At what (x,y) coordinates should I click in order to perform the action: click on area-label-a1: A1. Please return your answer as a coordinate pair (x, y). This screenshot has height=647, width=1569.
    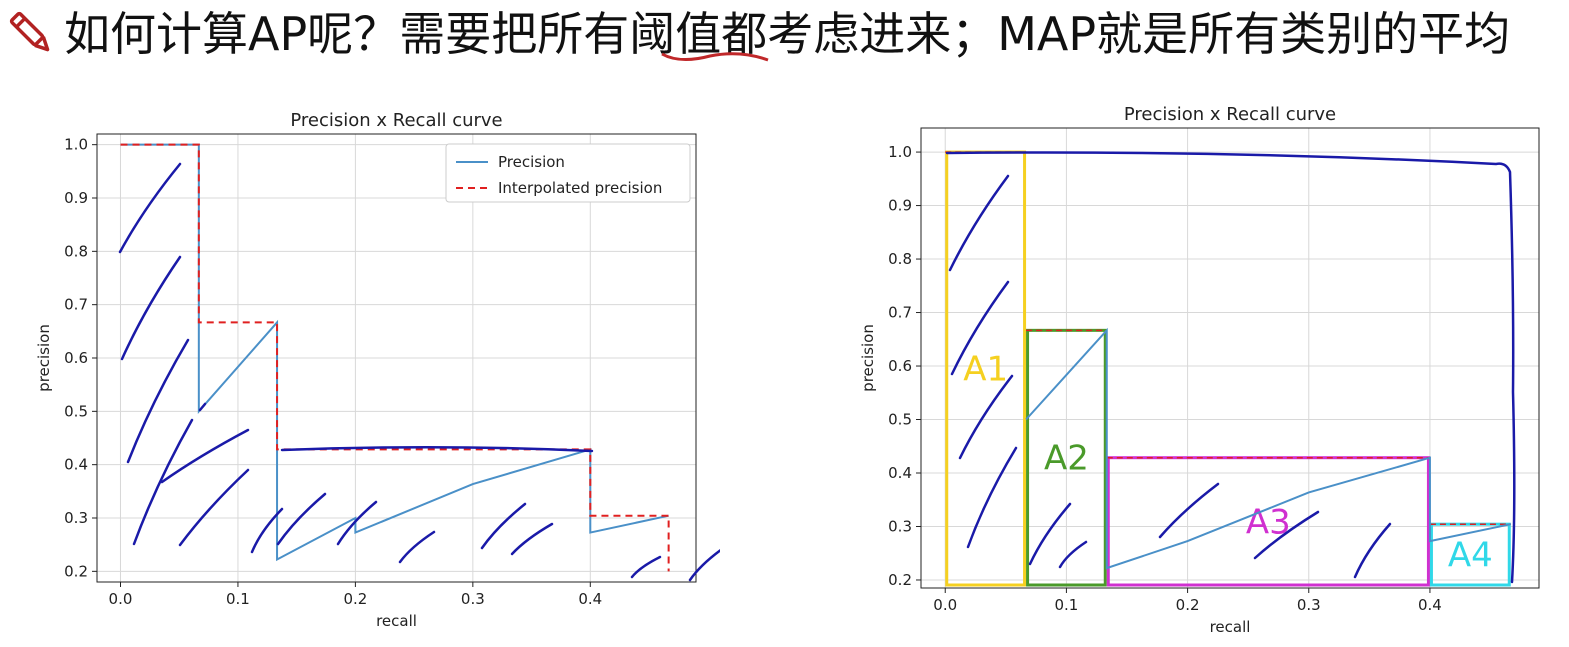
    Looking at the image, I should click on (985, 370).